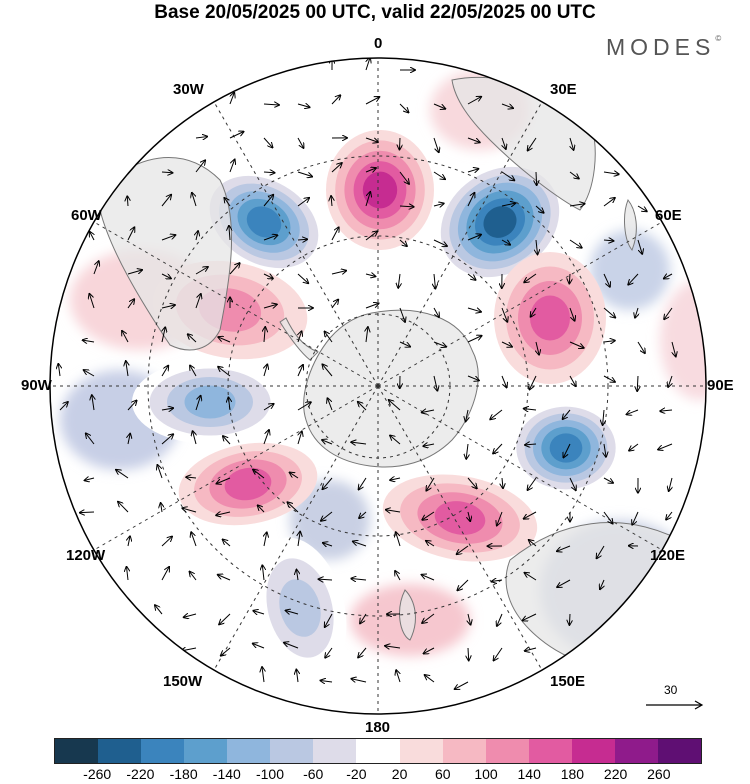 This screenshot has width=750, height=784. I want to click on colorbar-tick-label: 180, so click(572, 774).